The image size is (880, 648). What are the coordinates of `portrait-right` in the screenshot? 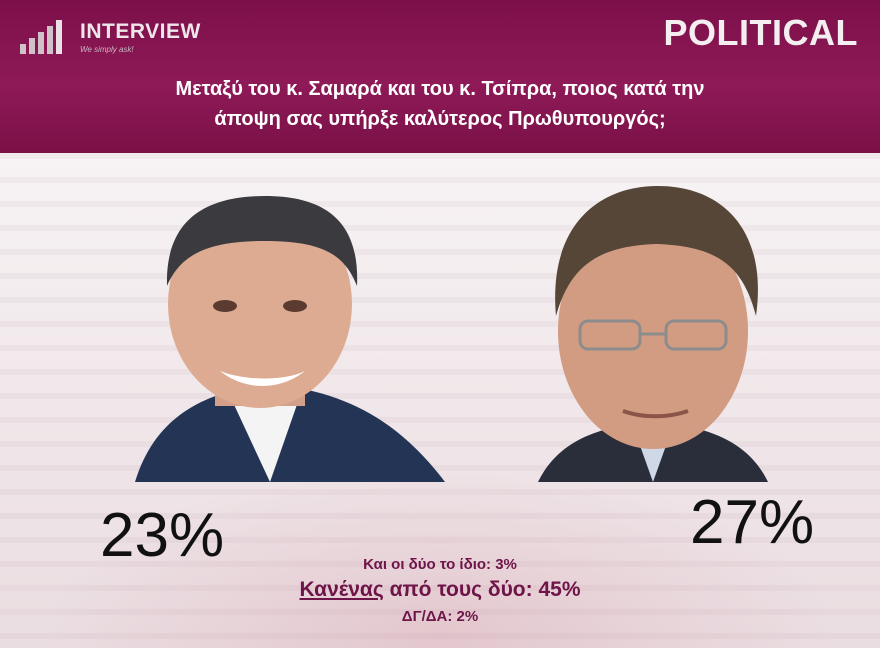 It's located at (653, 334).